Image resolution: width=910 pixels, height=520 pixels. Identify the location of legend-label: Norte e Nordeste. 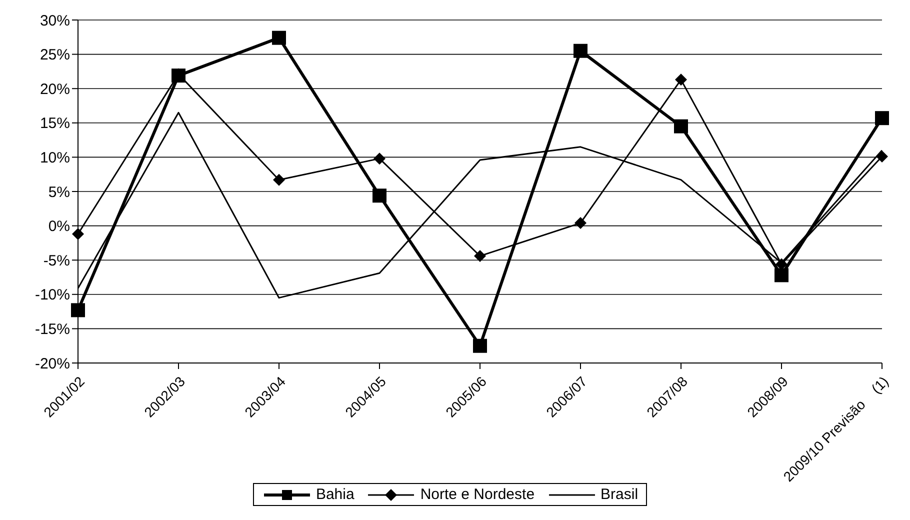
(477, 494).